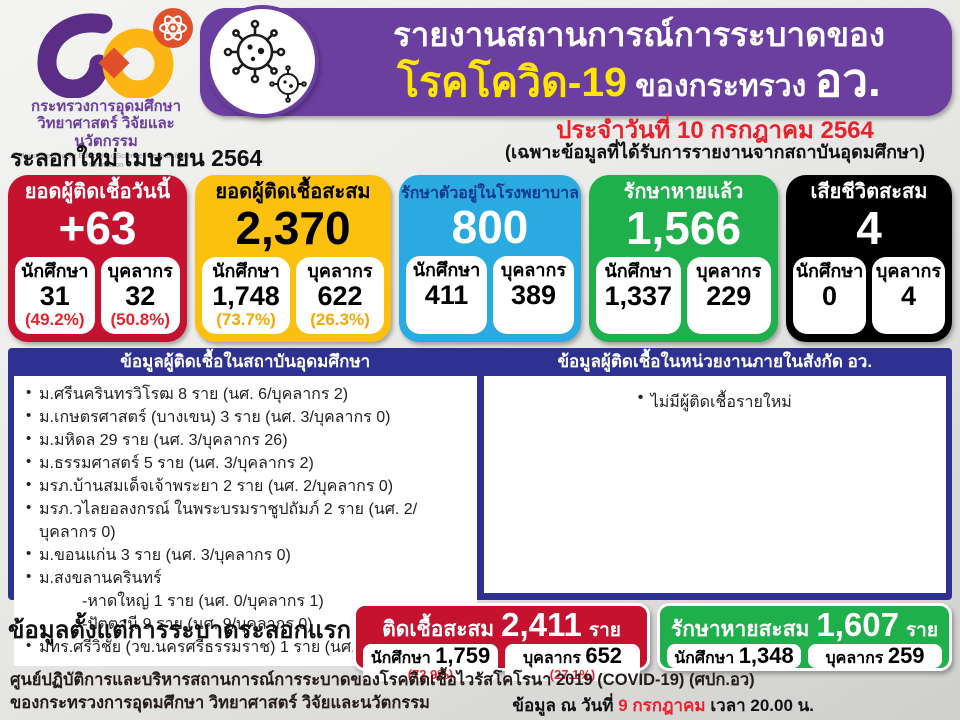 Image resolution: width=960 pixels, height=720 pixels. I want to click on sub-value: 4, so click(908, 295).